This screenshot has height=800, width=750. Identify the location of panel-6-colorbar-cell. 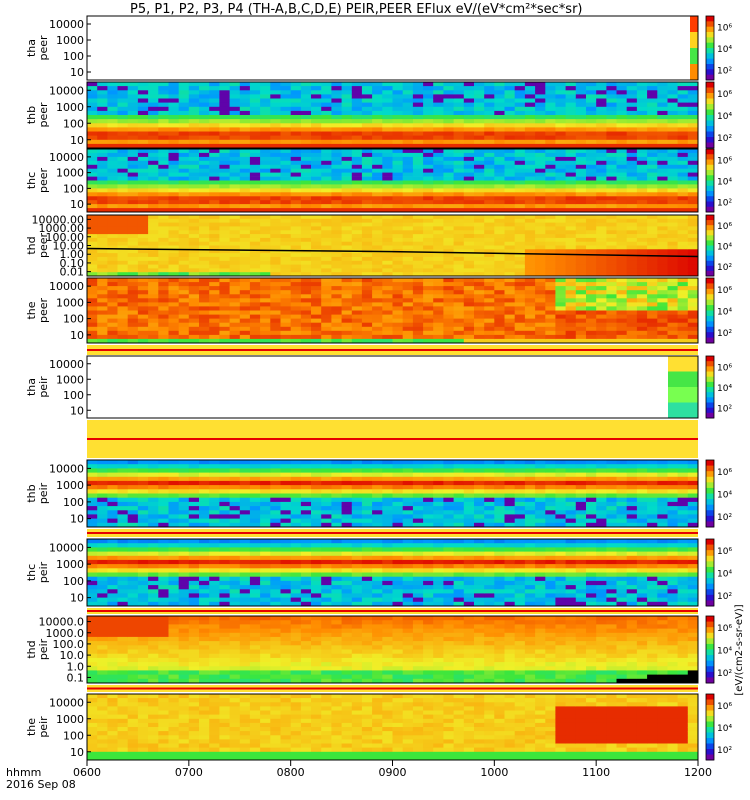
(710, 400).